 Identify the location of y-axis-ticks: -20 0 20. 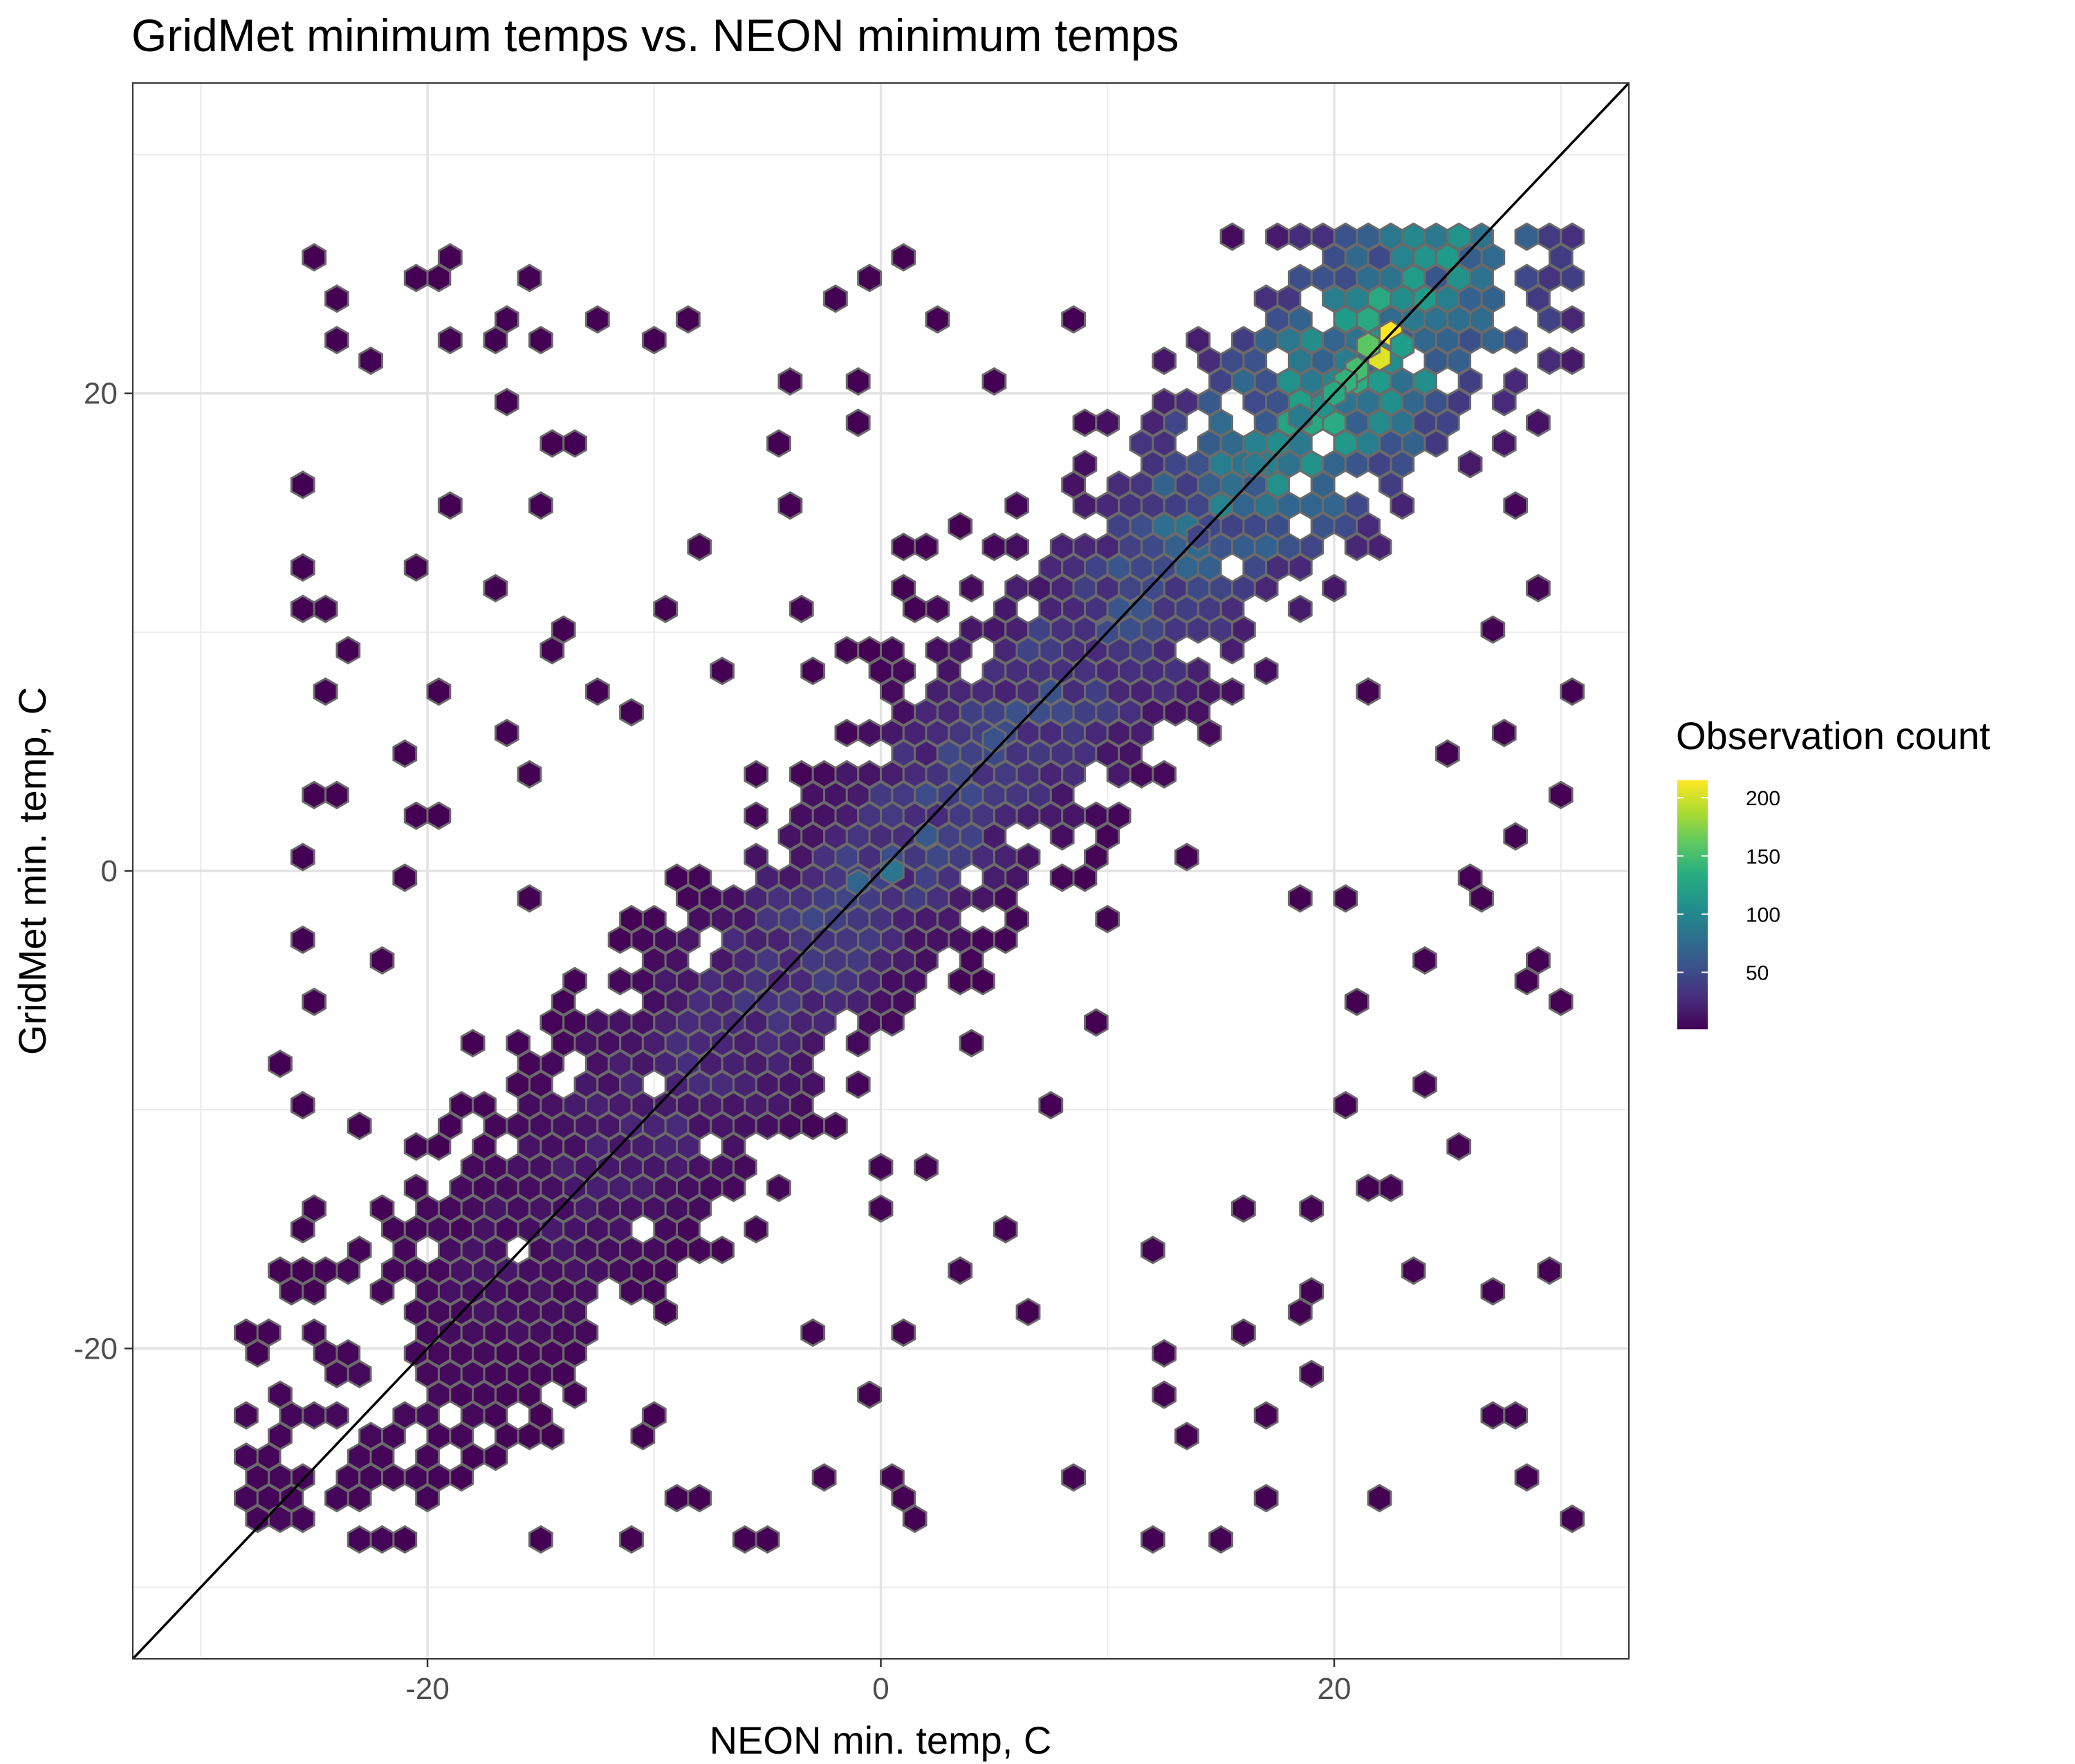
(103, 871).